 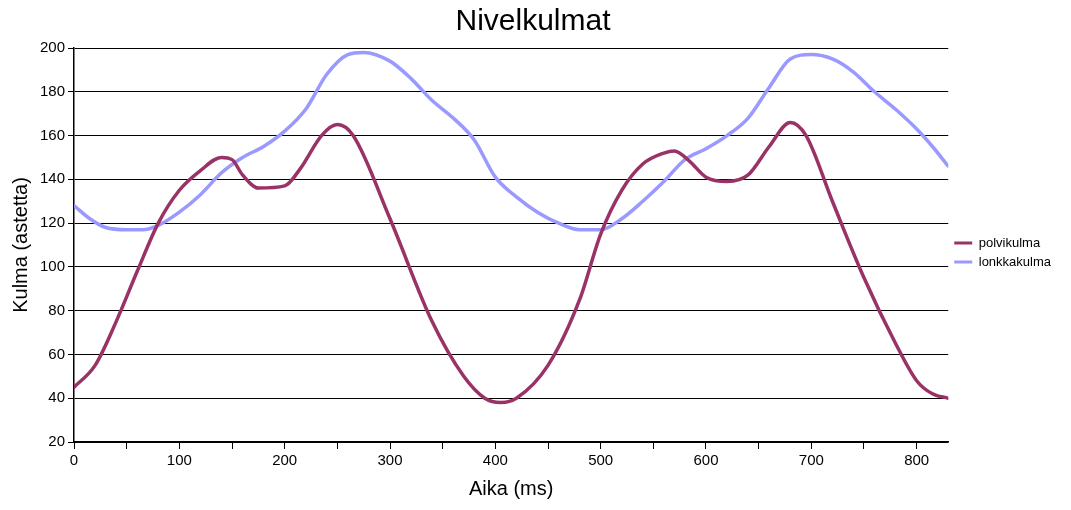 I want to click on chart-title: Nivelkulmat, so click(x=533, y=20).